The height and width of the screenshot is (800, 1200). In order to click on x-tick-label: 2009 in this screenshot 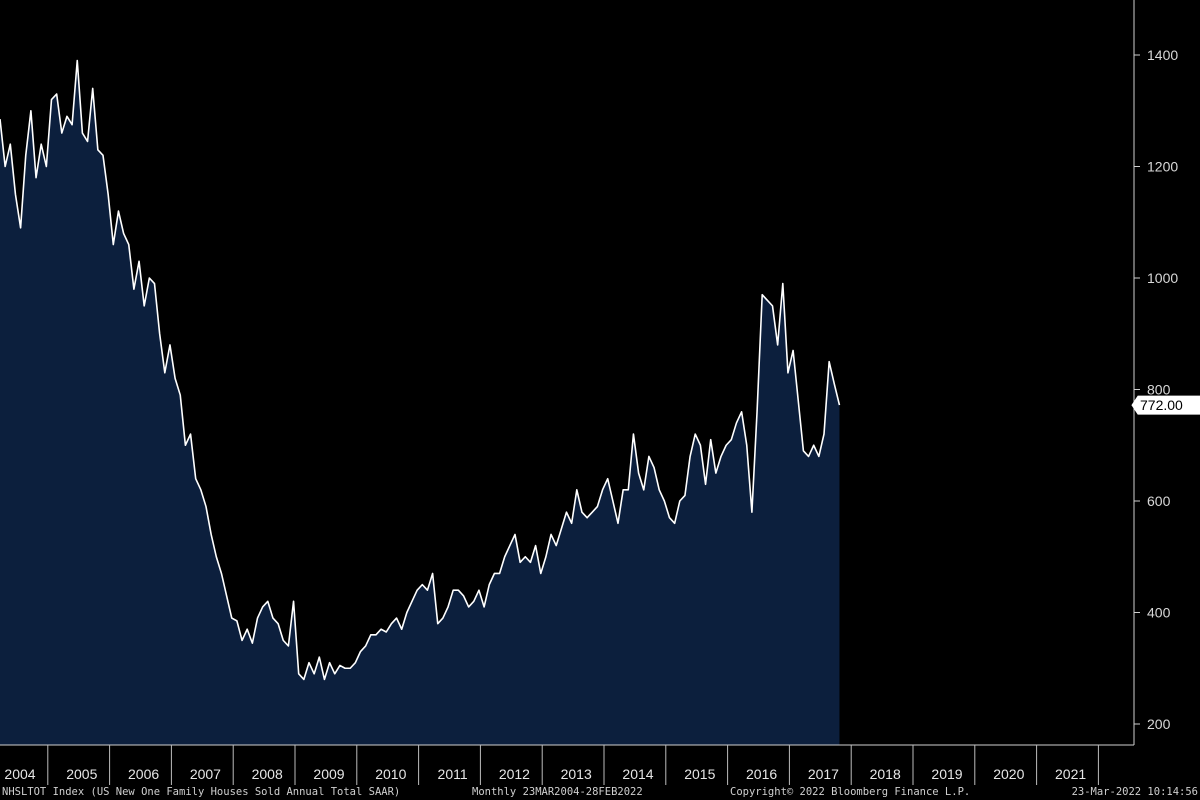, I will do `click(328, 774)`.